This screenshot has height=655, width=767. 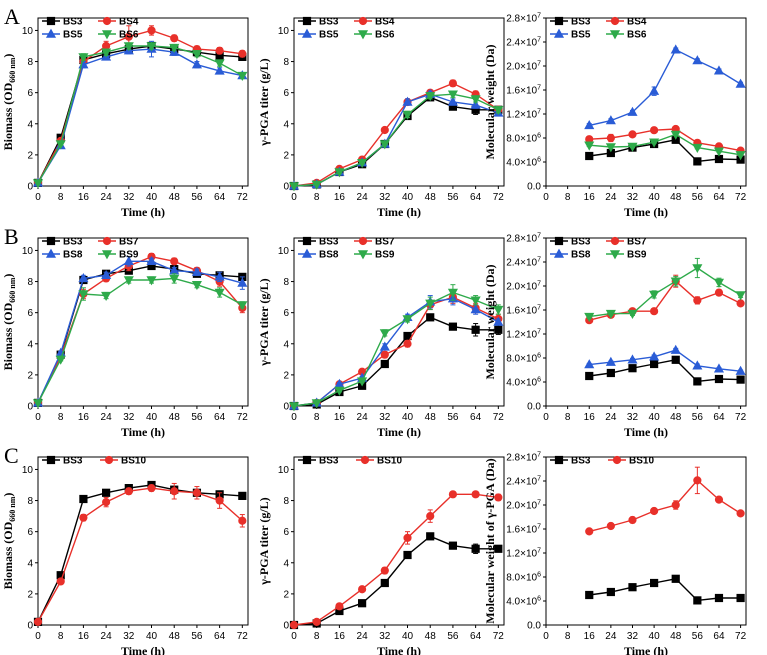 What do you see at coordinates (523, 530) in the screenshot?
I see `y-tick-label: 1.6×10⁷` at bounding box center [523, 530].